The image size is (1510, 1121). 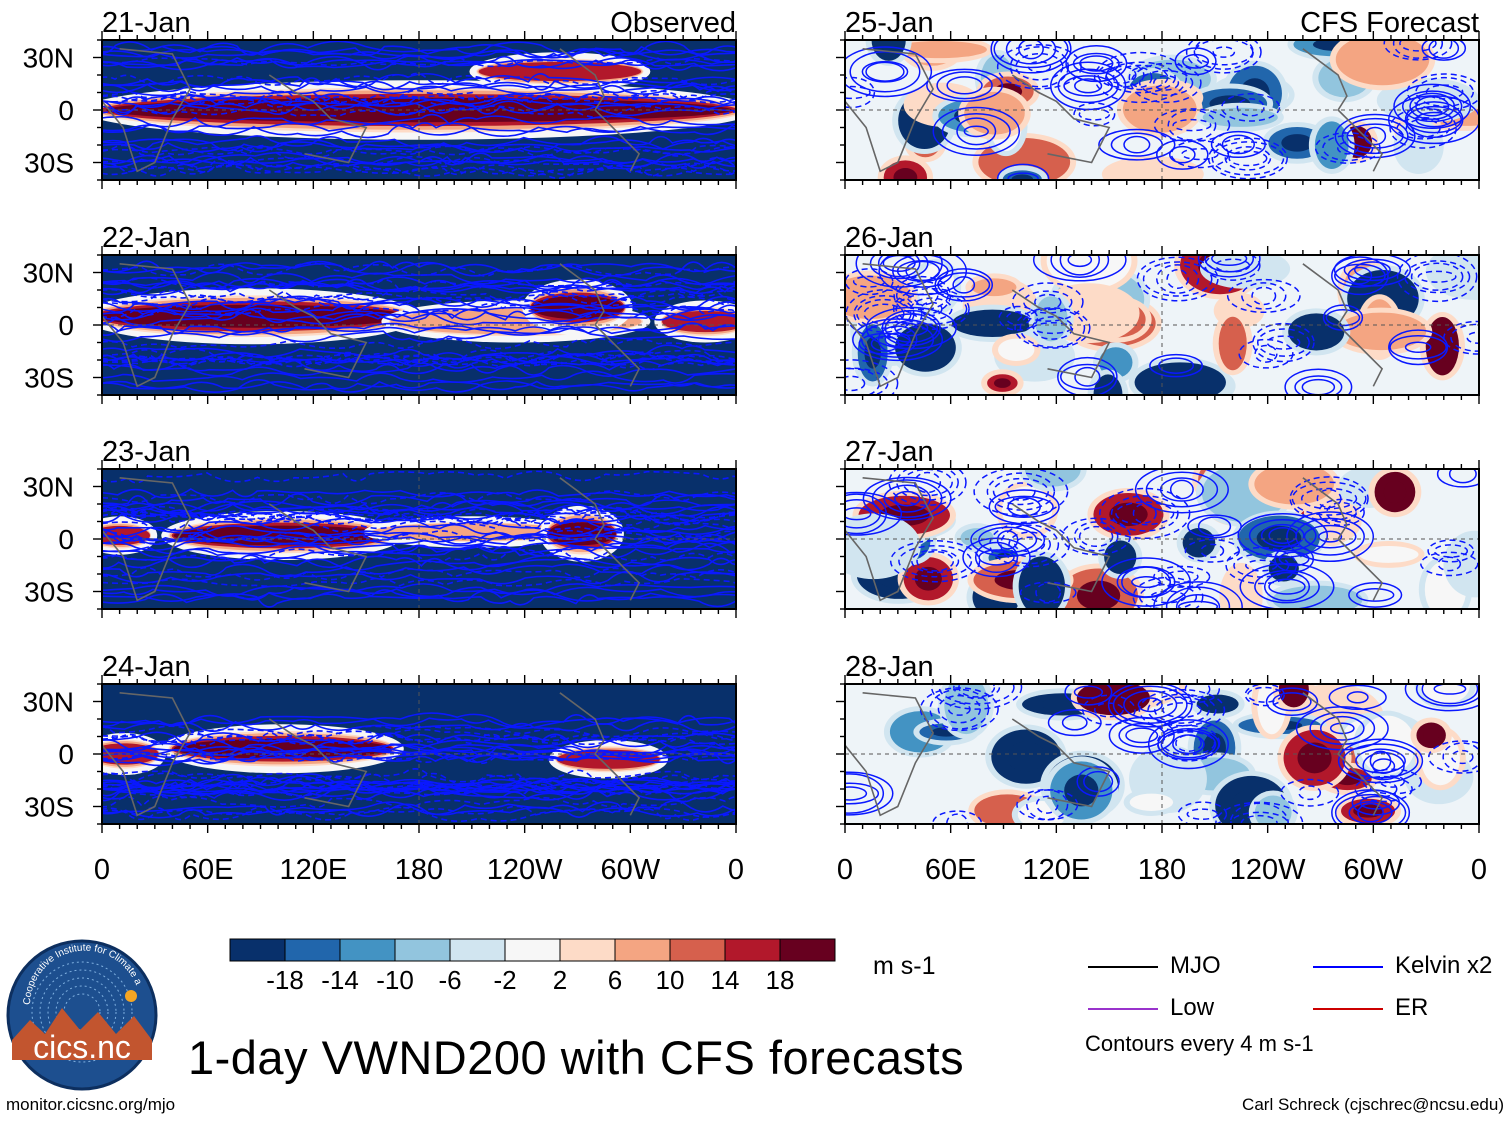 I want to click on colorbar-tick-label: 2, so click(x=560, y=980).